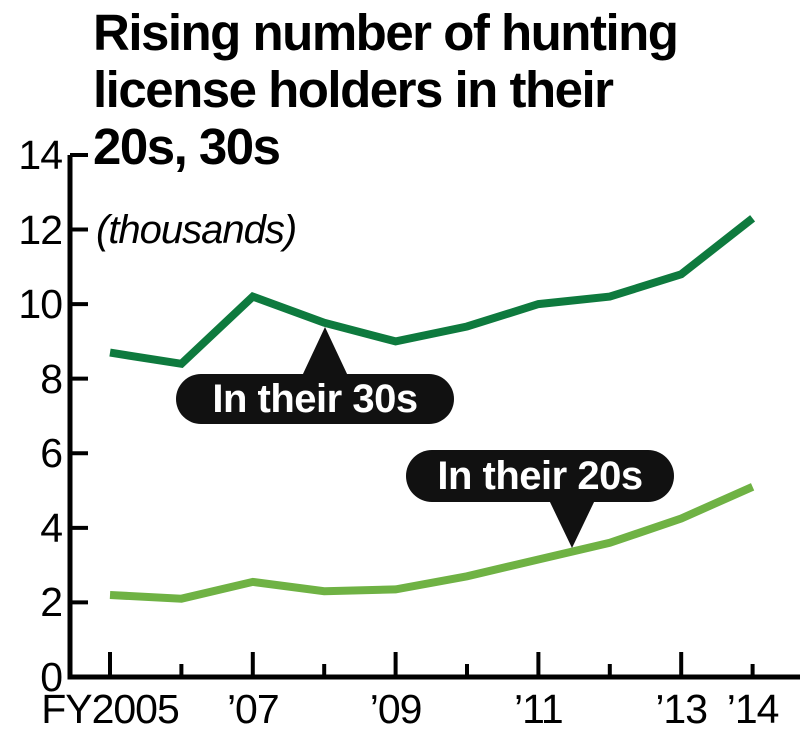  What do you see at coordinates (681, 709) in the screenshot?
I see `x-tick-label: ’13` at bounding box center [681, 709].